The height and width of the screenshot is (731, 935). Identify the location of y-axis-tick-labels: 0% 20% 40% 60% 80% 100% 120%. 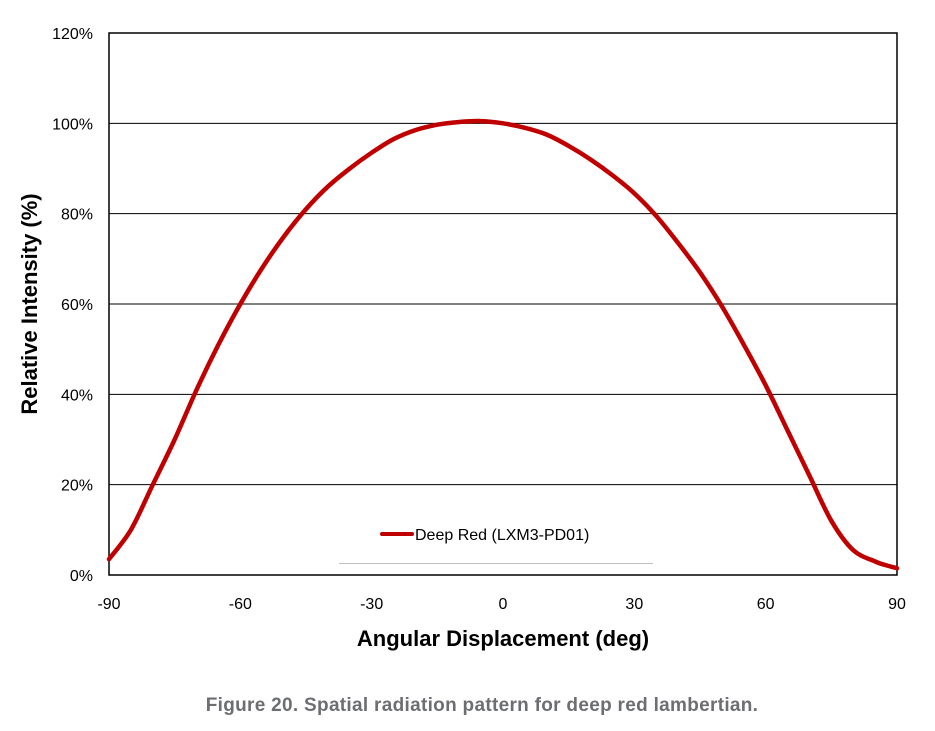
(72, 305).